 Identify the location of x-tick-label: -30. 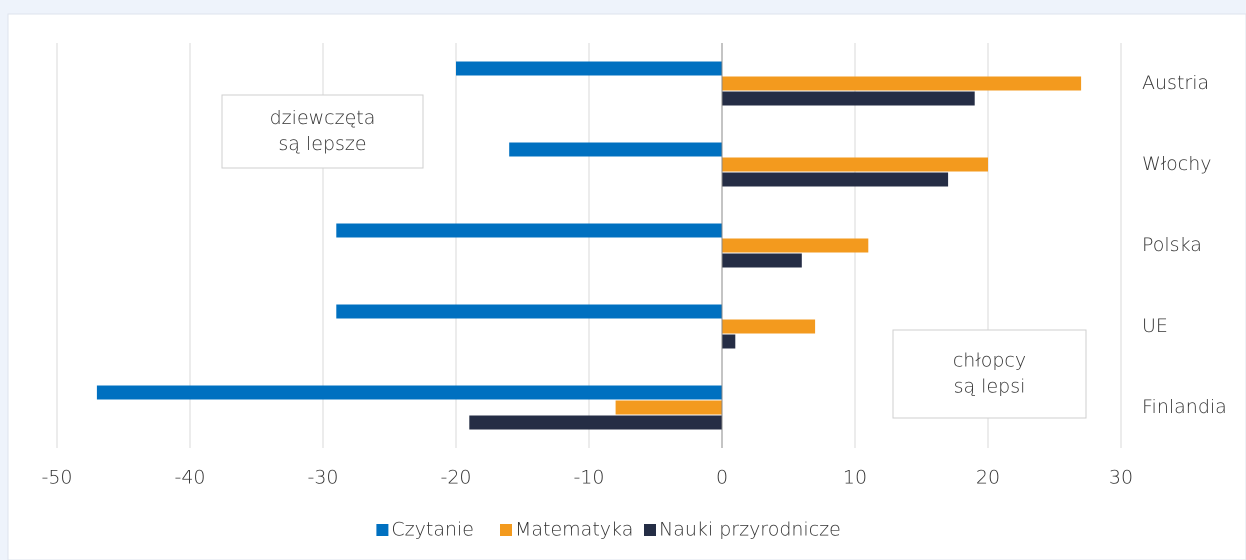
(322, 478).